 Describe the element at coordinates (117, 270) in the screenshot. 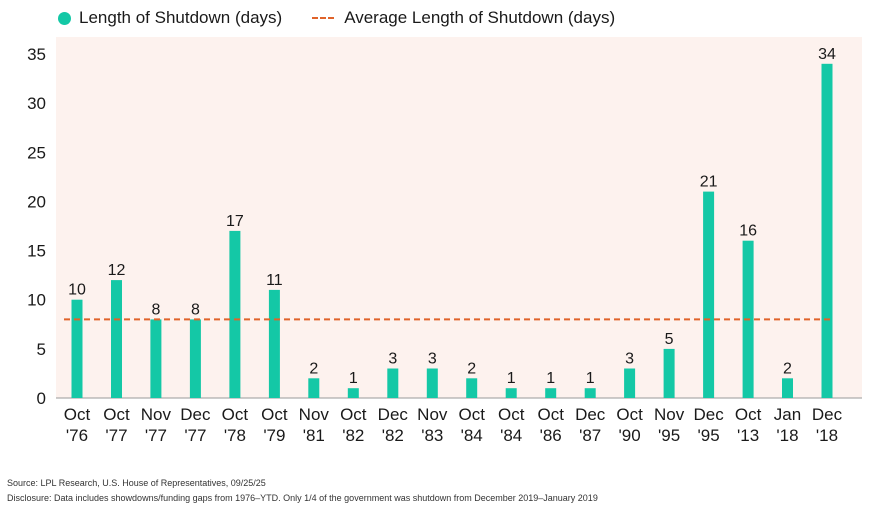

I see `bar-value-label: 12` at that location.